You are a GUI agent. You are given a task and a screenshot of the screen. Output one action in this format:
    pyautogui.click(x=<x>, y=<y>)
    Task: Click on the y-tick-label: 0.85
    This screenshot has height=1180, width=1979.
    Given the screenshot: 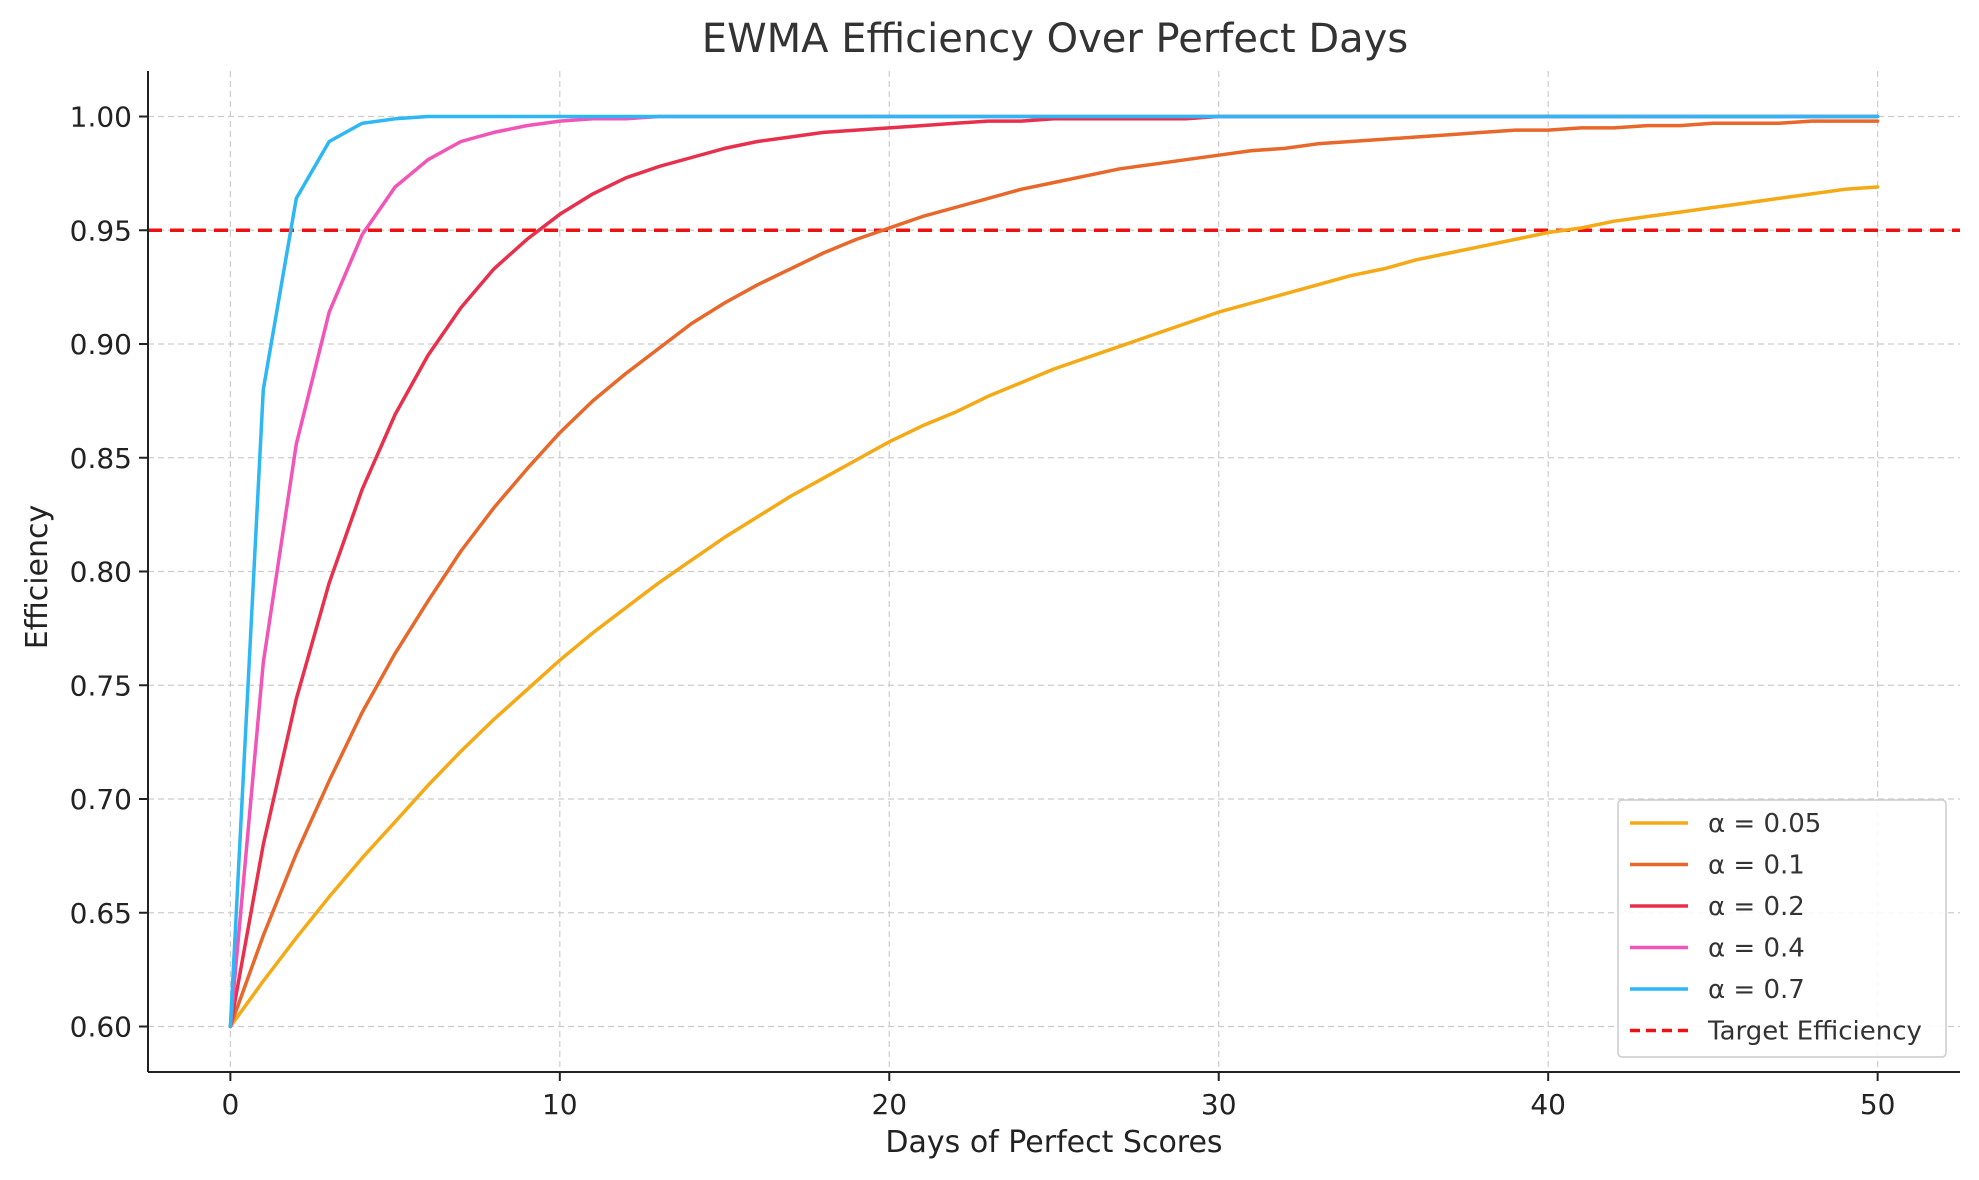 What is the action you would take?
    pyautogui.click(x=101, y=458)
    